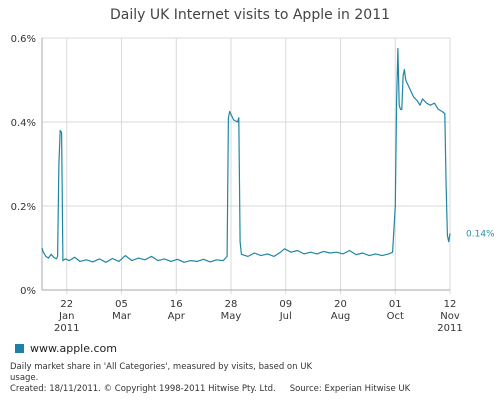  What do you see at coordinates (23, 207) in the screenshot?
I see `y-tick-label: 0.2%` at bounding box center [23, 207].